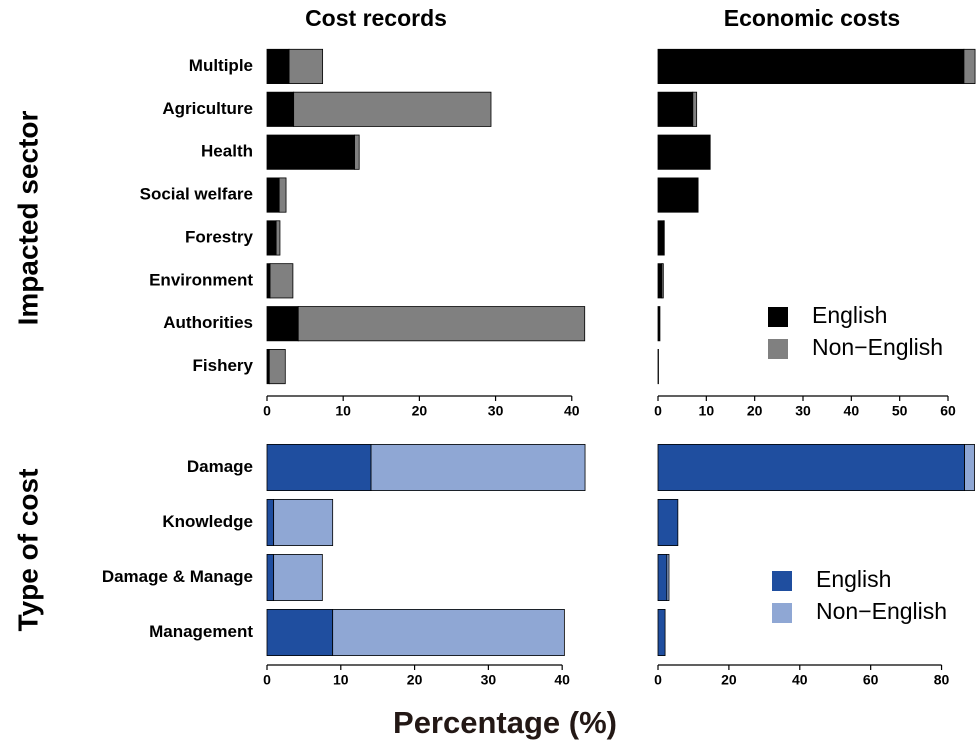 Image resolution: width=979 pixels, height=751 pixels. Describe the element at coordinates (201, 631) in the screenshot. I see `category-label: Management` at that location.